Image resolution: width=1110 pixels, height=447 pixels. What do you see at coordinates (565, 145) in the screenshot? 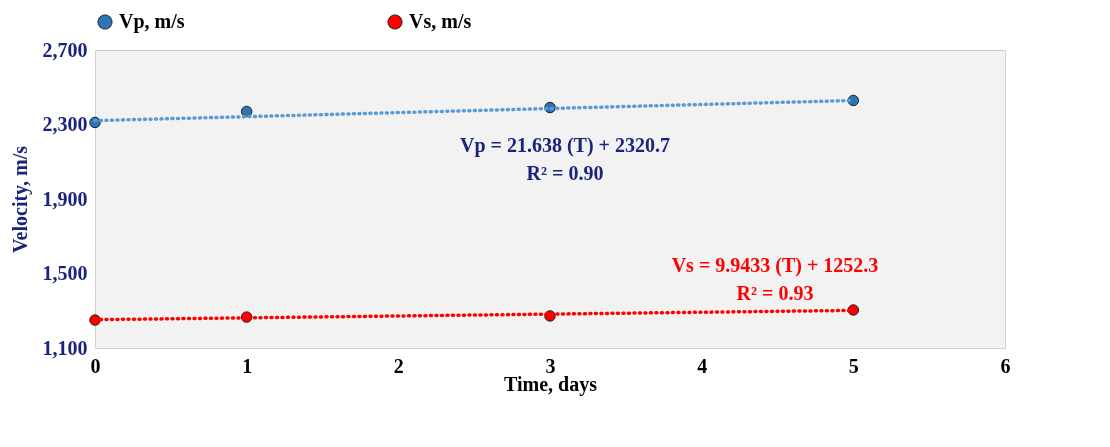
I see `annotation: Vp = 21.638 (T) + 2320.7` at bounding box center [565, 145].